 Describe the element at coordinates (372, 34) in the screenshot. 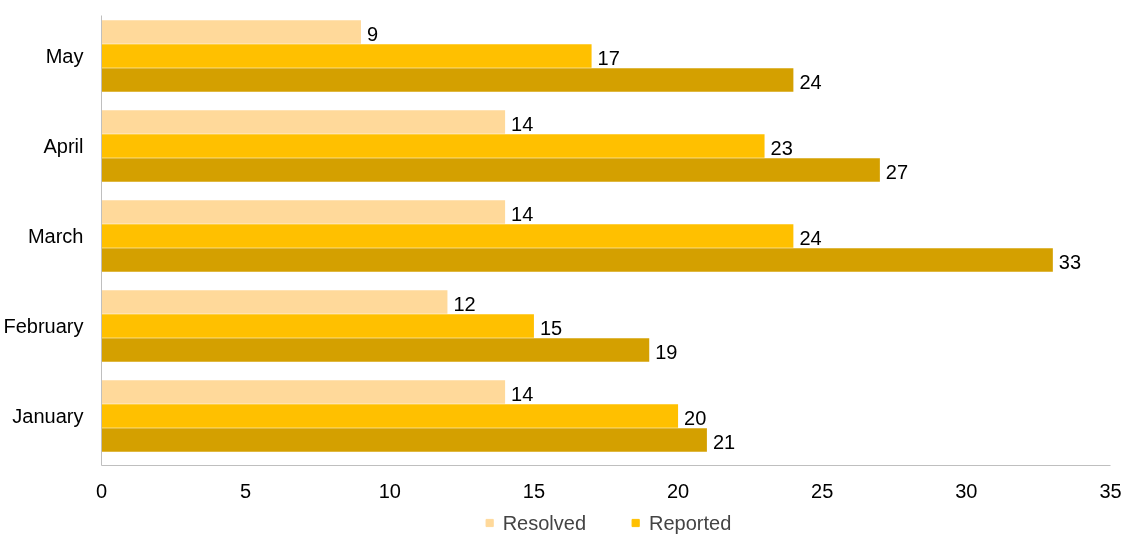

I see `data-label: 9` at that location.